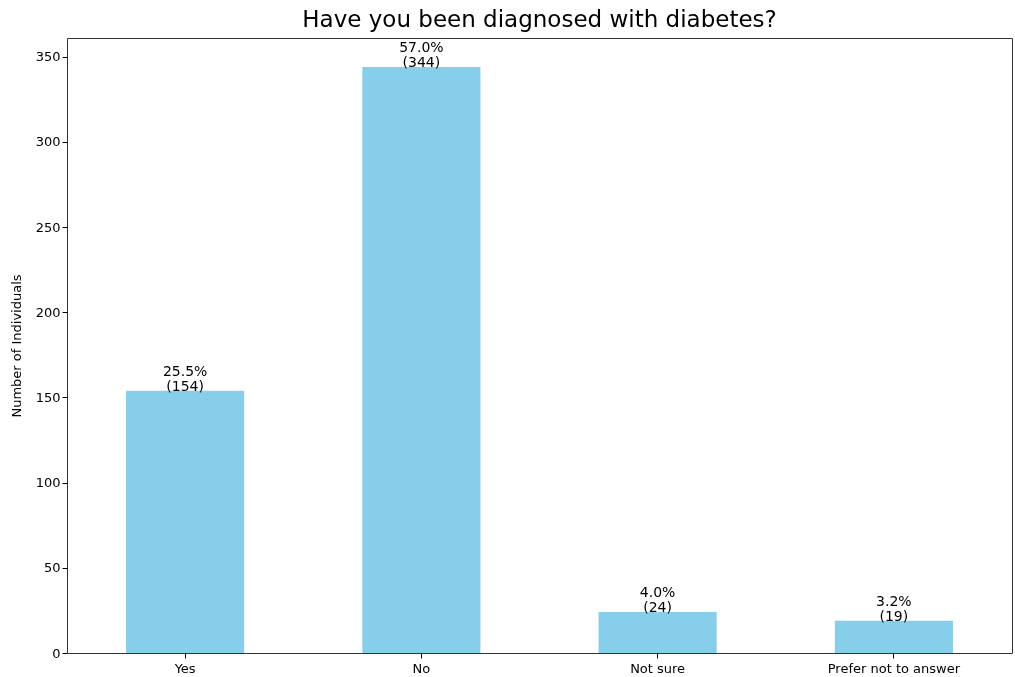 The image size is (1015, 677). What do you see at coordinates (184, 668) in the screenshot?
I see `x-tick-label: Yes` at bounding box center [184, 668].